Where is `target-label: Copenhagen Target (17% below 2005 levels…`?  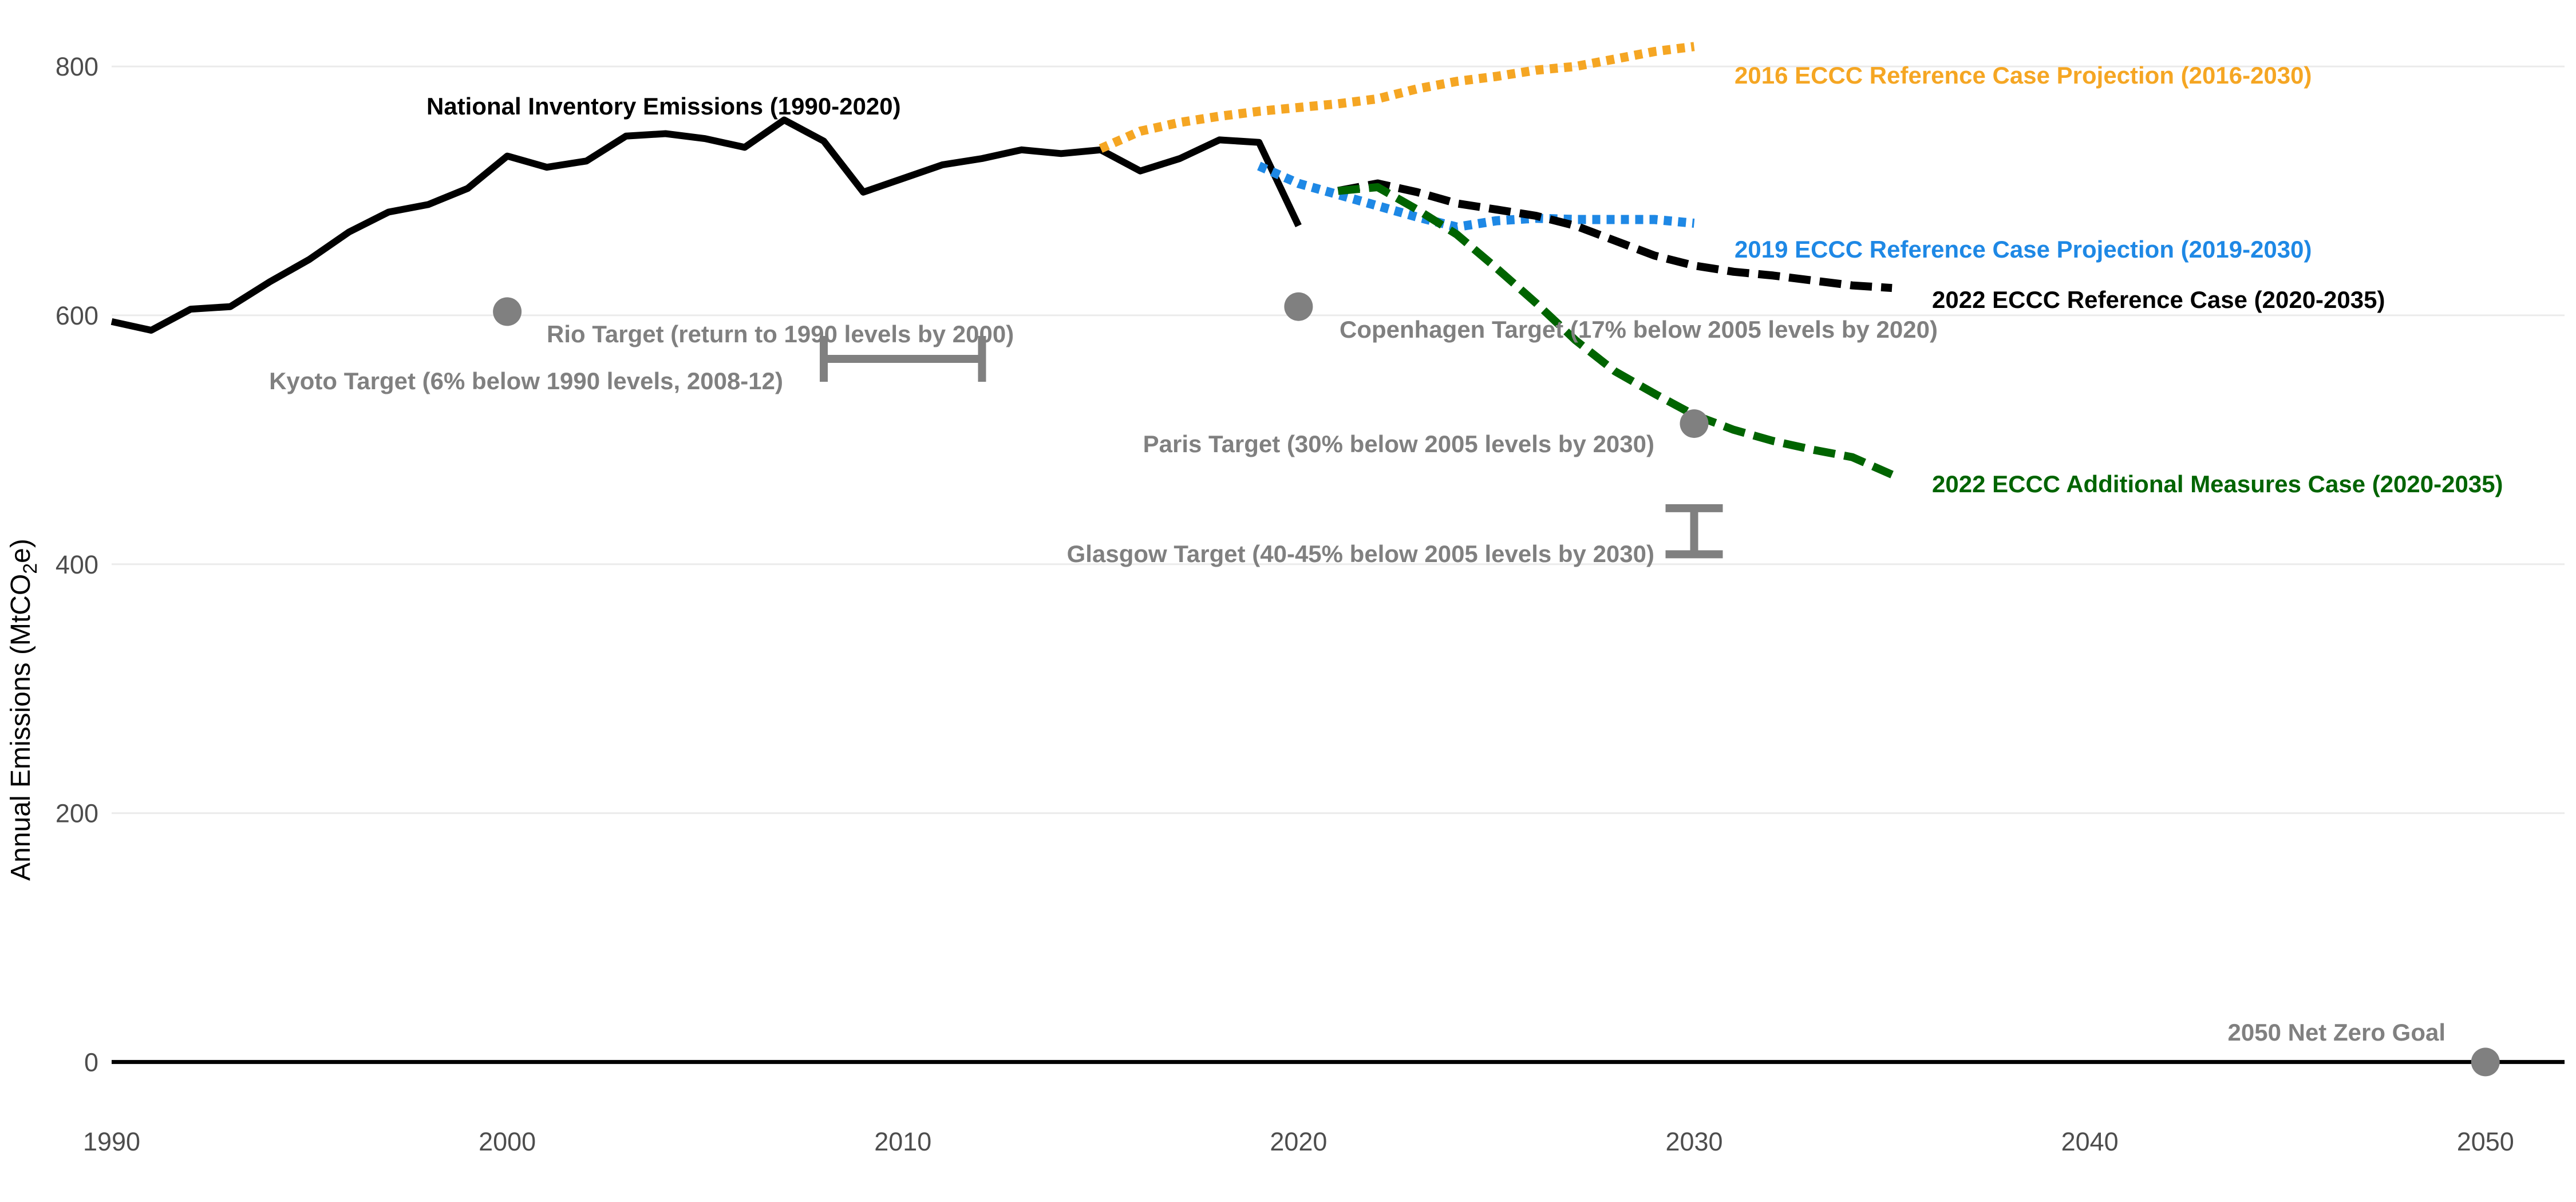
target-label: Copenhagen Target (17% below 2005 levels… is located at coordinates (1639, 330).